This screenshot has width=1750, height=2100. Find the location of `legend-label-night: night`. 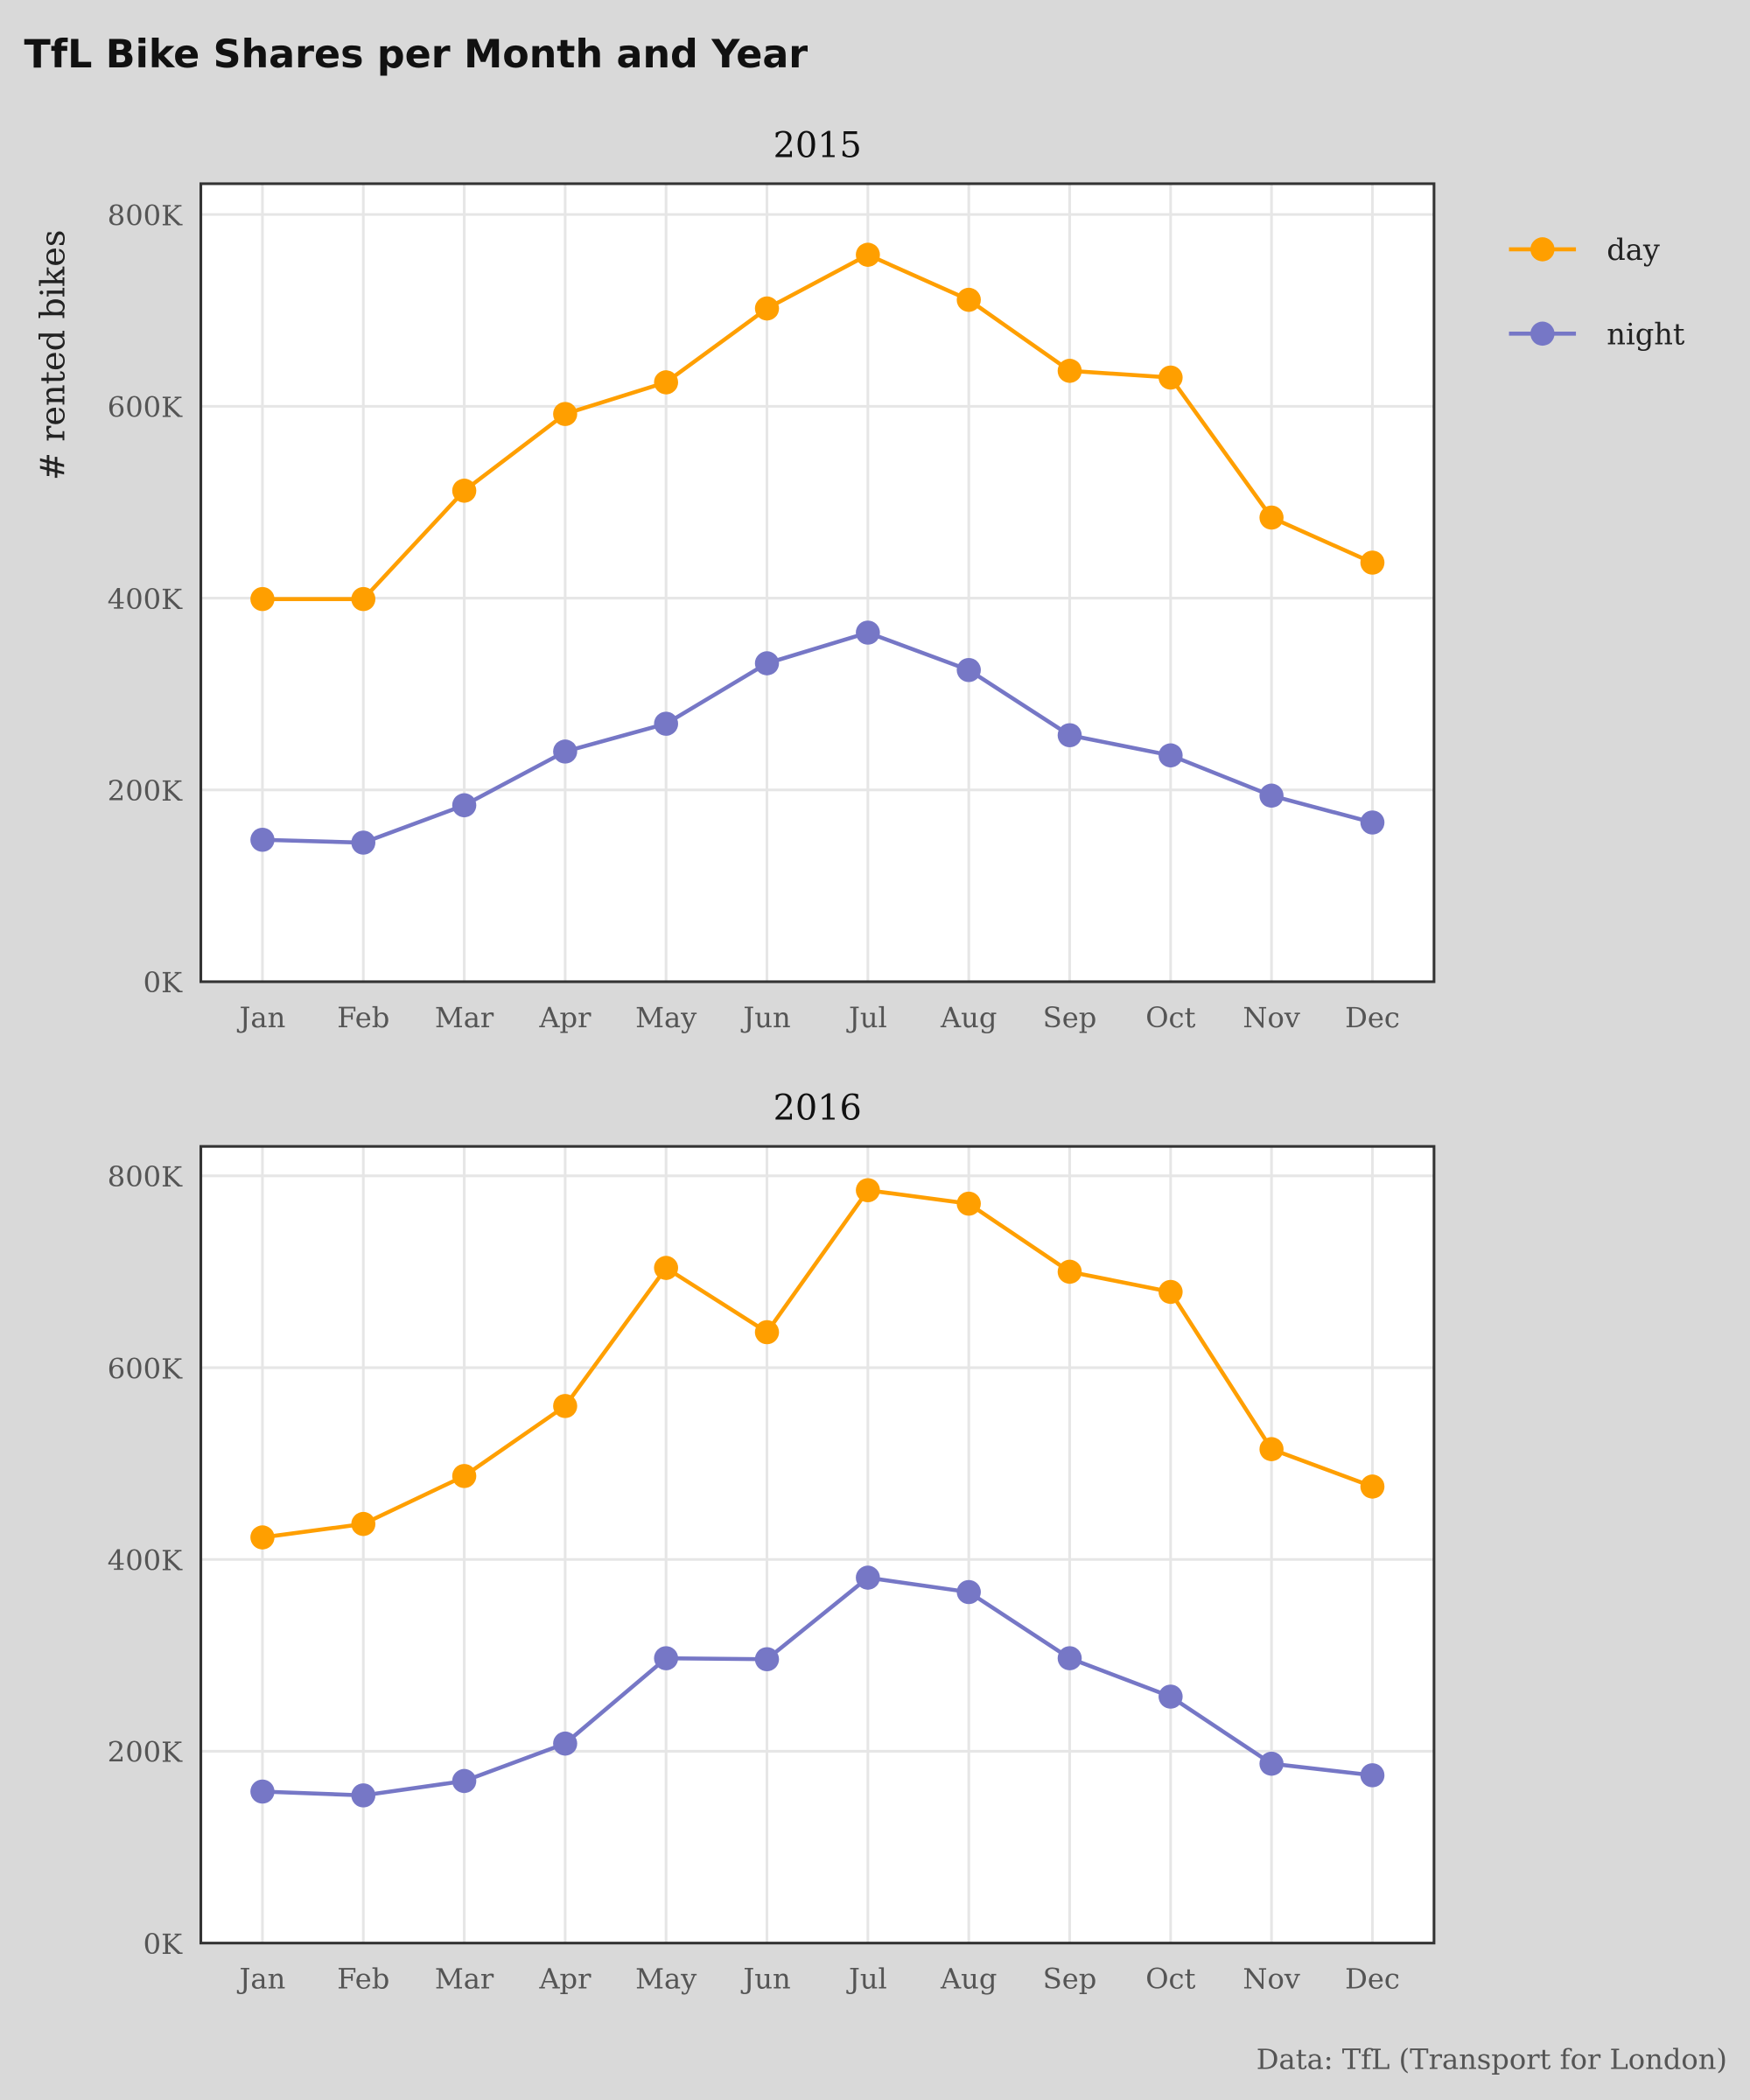

legend-label-night: night is located at coordinates (1645, 335).